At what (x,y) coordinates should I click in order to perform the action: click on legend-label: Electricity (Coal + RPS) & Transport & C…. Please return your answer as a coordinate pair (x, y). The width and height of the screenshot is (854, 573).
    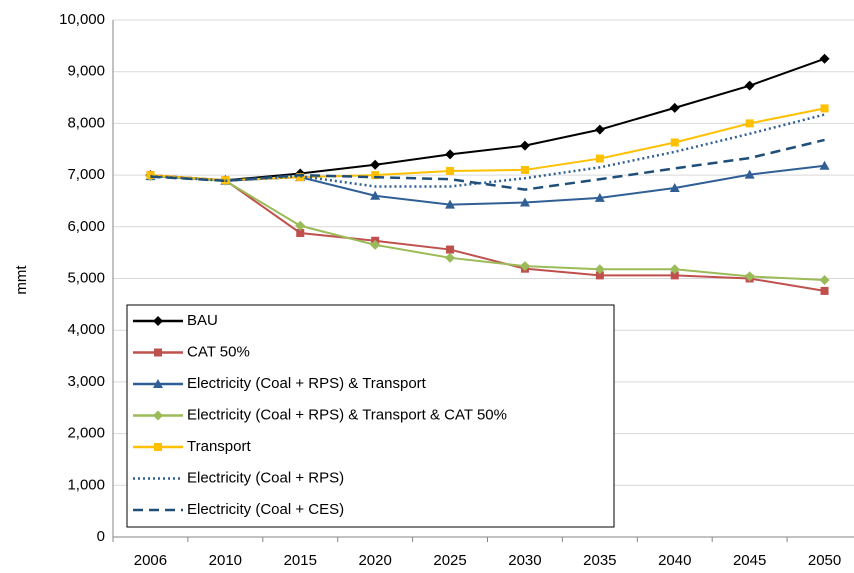
    Looking at the image, I should click on (347, 414).